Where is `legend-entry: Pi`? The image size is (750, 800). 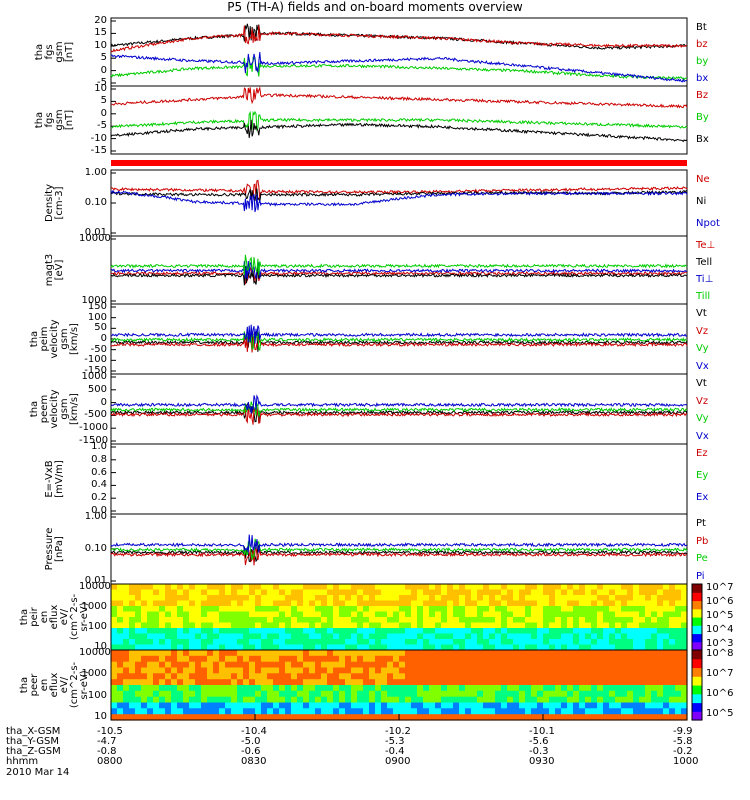 legend-entry: Pi is located at coordinates (700, 576).